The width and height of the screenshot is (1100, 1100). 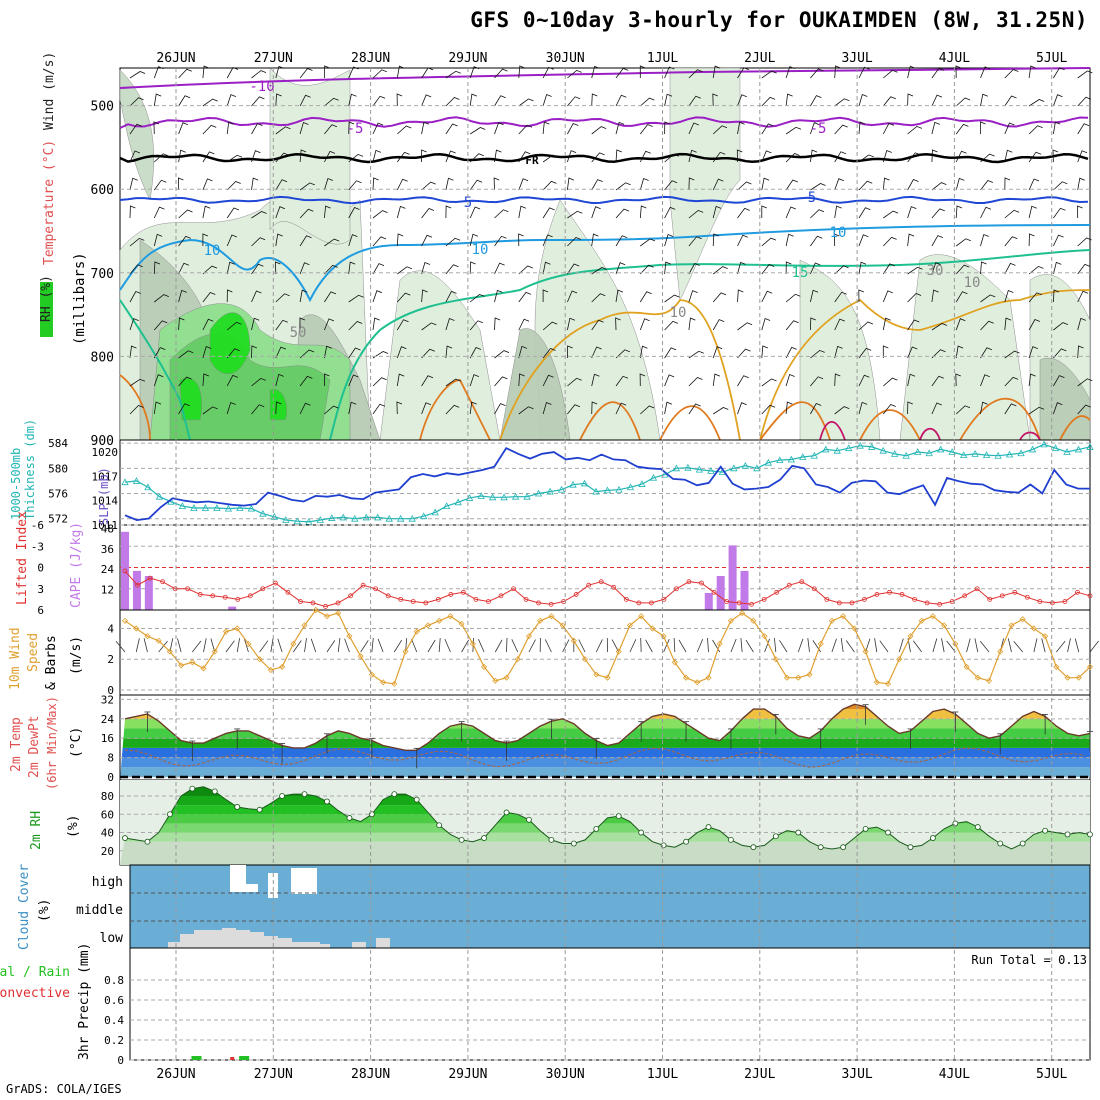 What do you see at coordinates (107, 851) in the screenshot?
I see `rh2m-tick-label: 20` at bounding box center [107, 851].